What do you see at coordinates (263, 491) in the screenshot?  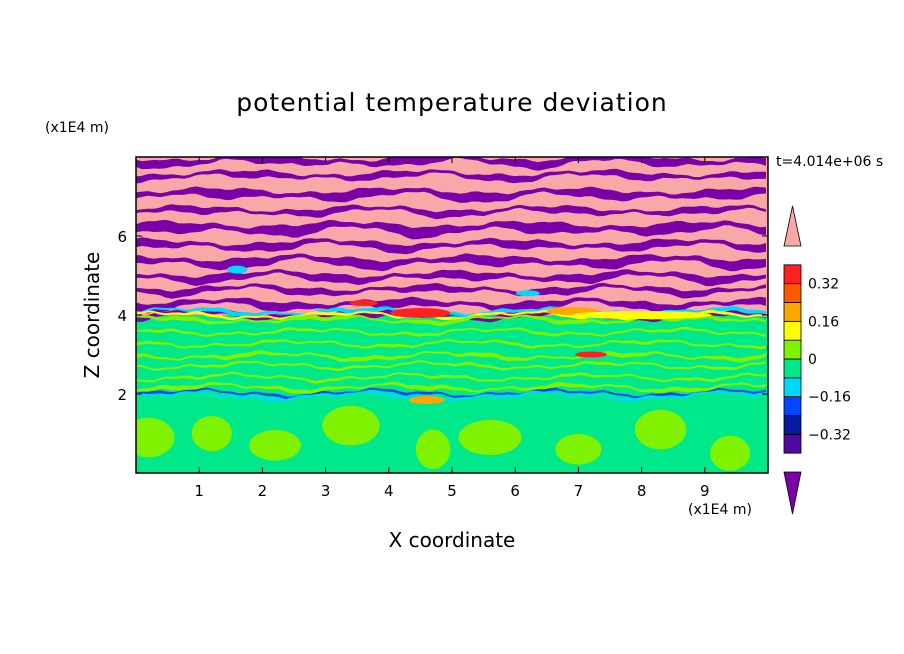 I see `x-tick-label: 2` at bounding box center [263, 491].